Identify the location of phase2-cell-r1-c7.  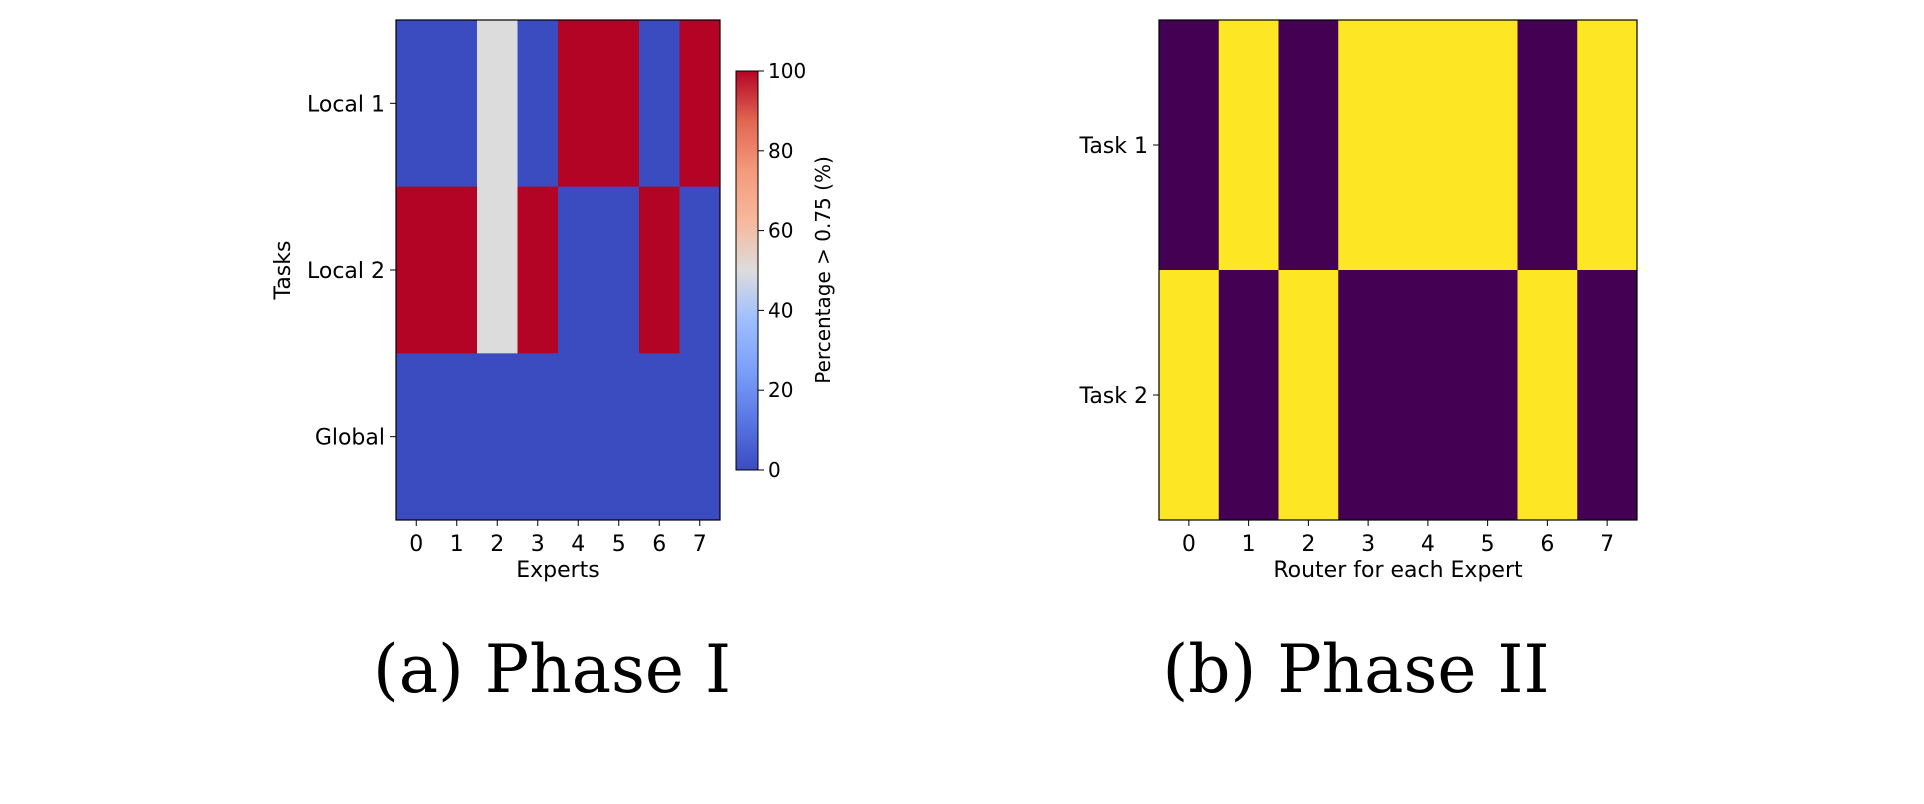
(1607, 395).